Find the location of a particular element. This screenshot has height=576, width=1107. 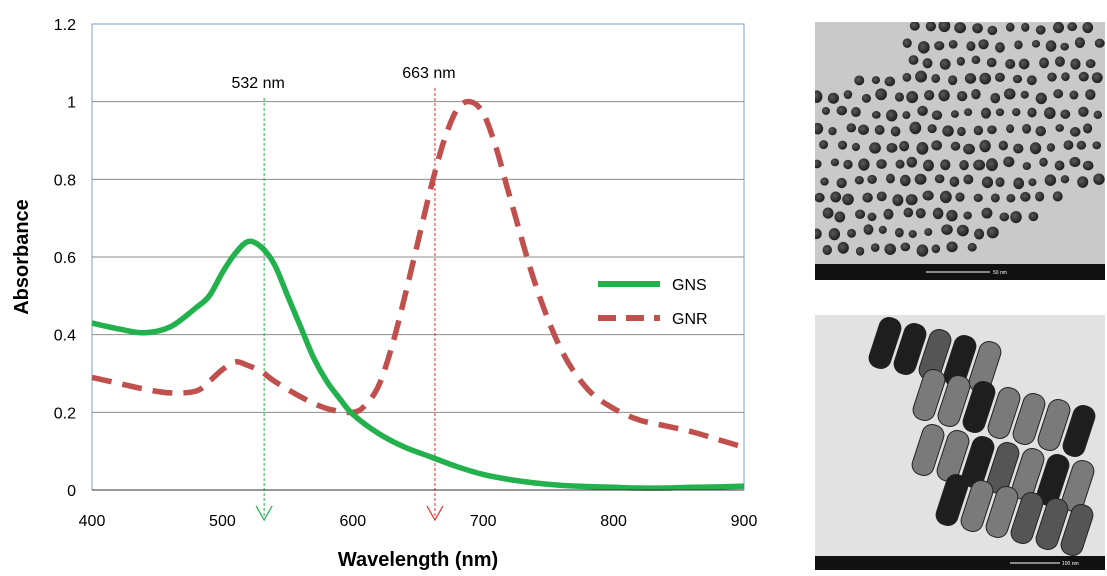

tem-image-nanospheres: 50 nm is located at coordinates (960, 151).